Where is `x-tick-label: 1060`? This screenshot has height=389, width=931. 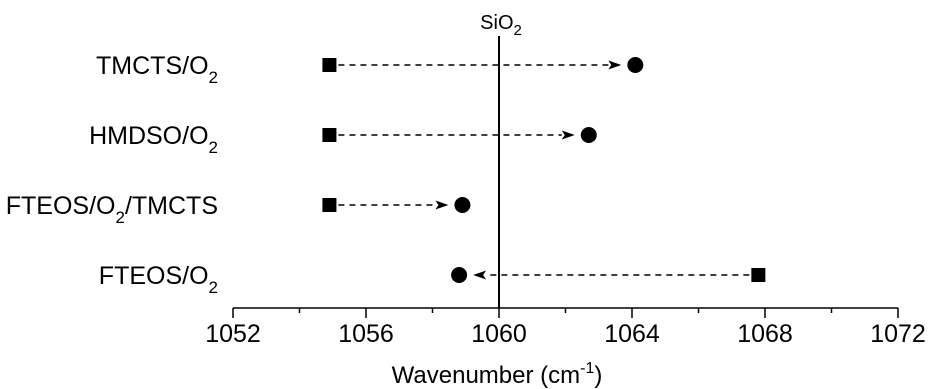
x-tick-label: 1060 is located at coordinates (499, 334).